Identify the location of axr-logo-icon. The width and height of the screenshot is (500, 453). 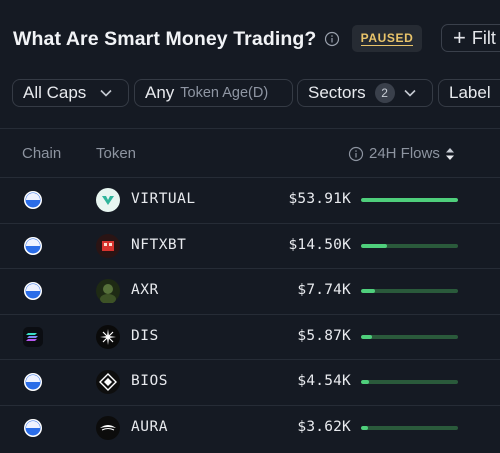
(108, 291).